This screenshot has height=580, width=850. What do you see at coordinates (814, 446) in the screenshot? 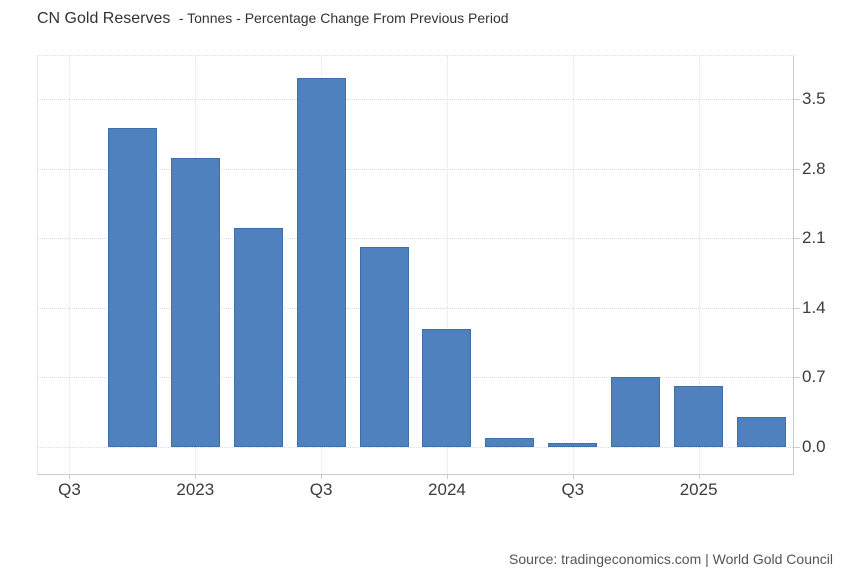
I see `y-axis-label: 0.0` at bounding box center [814, 446].